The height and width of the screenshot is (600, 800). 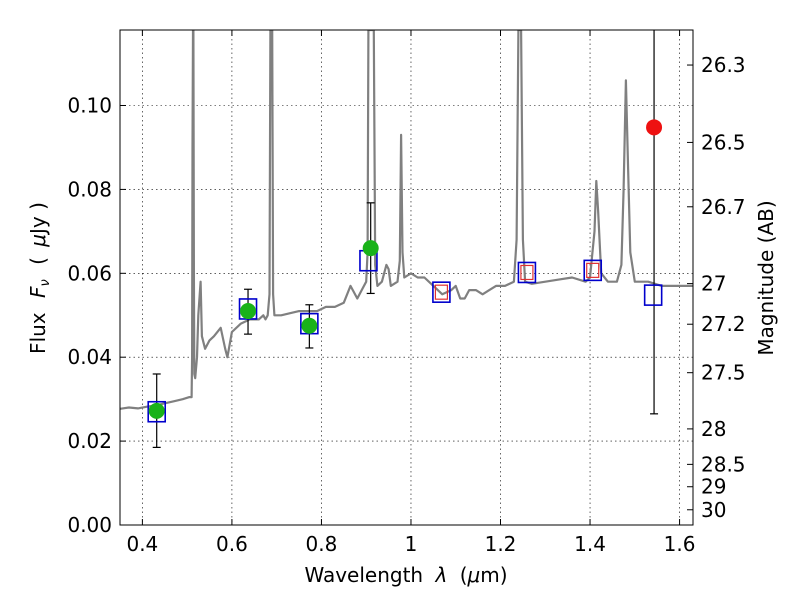 What do you see at coordinates (89, 525) in the screenshot?
I see `y-tick-label: 0.00` at bounding box center [89, 525].